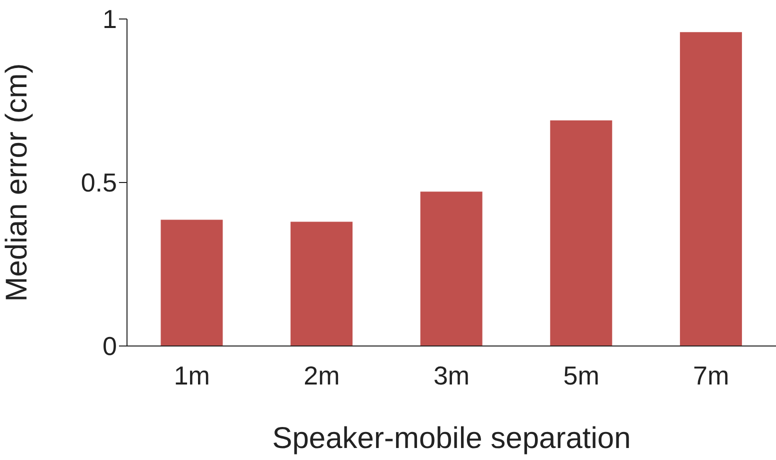 This screenshot has width=776, height=460. Describe the element at coordinates (109, 19) in the screenshot. I see `y-tick-label: 1` at that location.